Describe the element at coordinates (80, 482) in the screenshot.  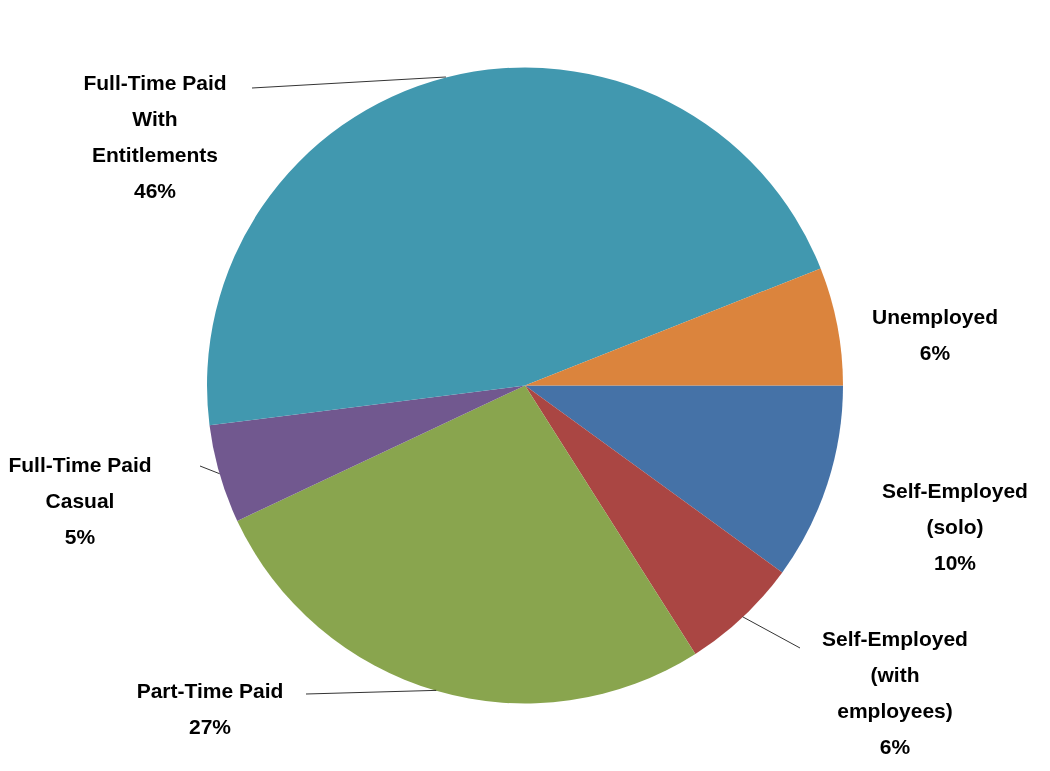
I see `slice-label: Full-Time Paid Casual` at that location.